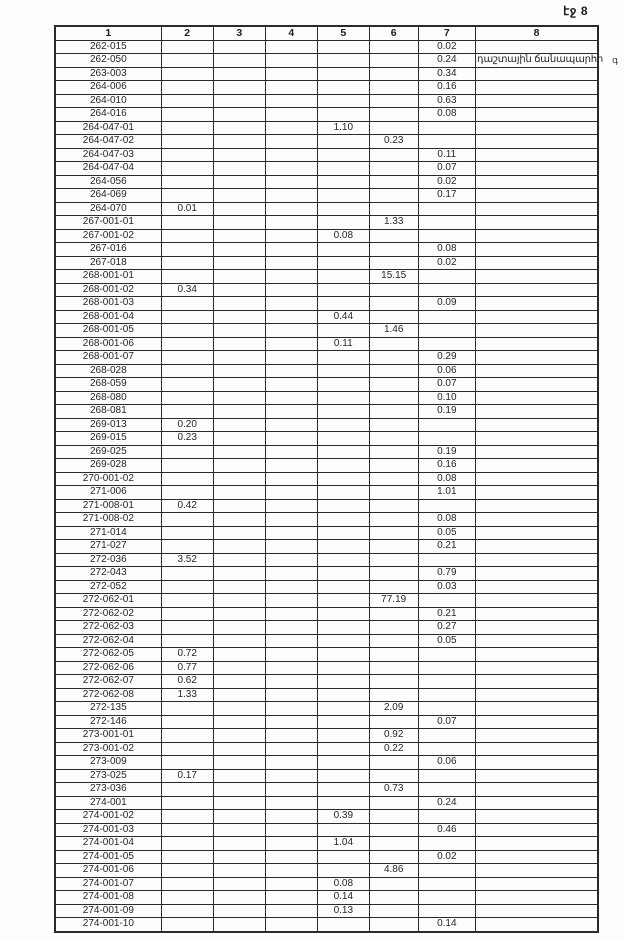 The height and width of the screenshot is (940, 626). Describe the element at coordinates (108, 735) in the screenshot. I see `row-code: 273-001-01` at that location.